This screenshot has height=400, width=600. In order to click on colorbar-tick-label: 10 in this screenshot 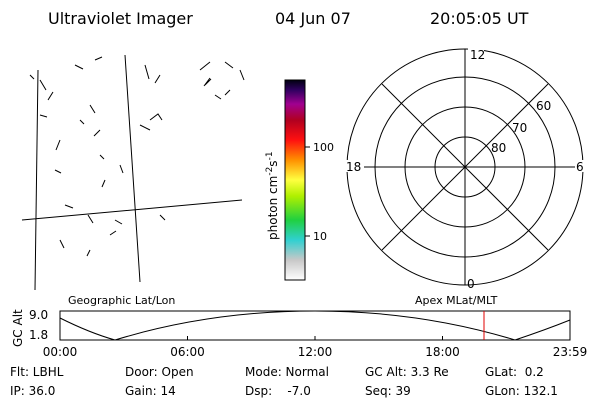, I will do `click(320, 236)`.